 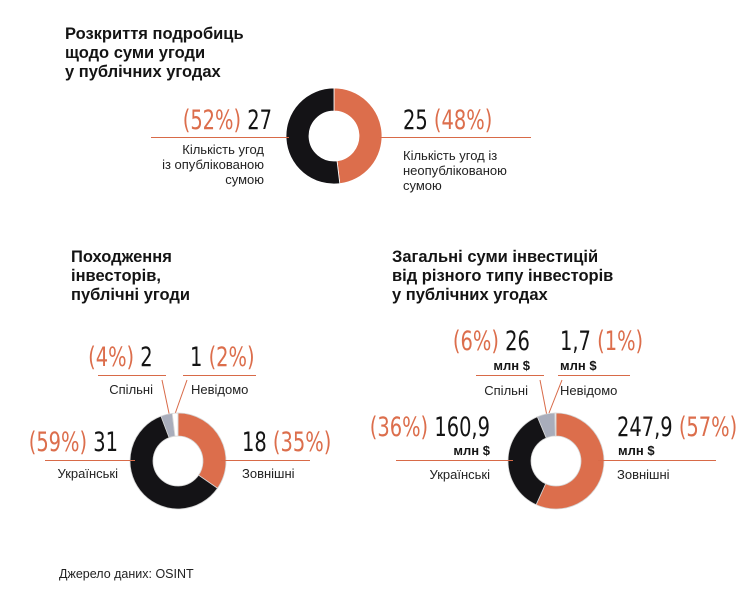 I want to click on chart-2-foreign-value: 18, so click(x=254, y=442).